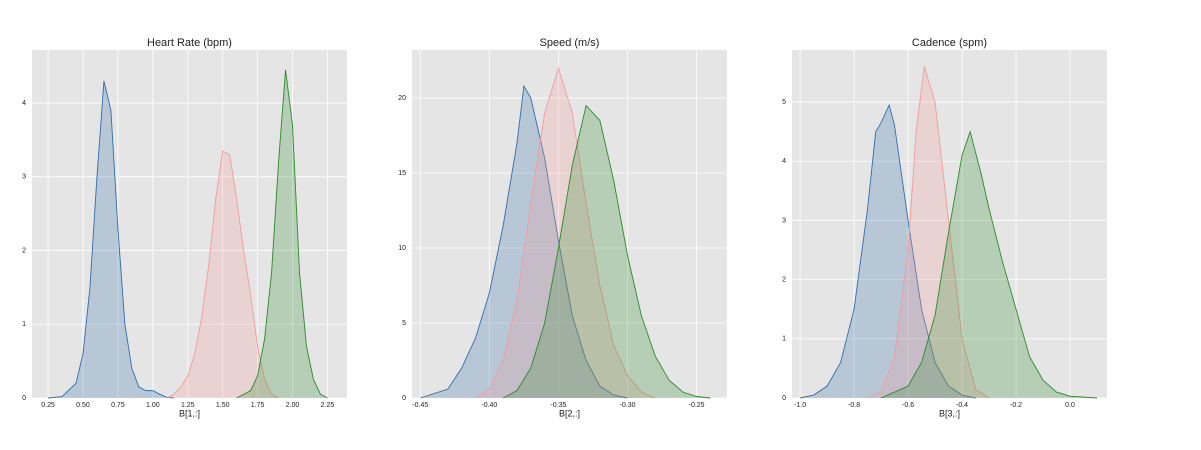 The image size is (1201, 450). I want to click on y-tick-label: 20, so click(402, 98).